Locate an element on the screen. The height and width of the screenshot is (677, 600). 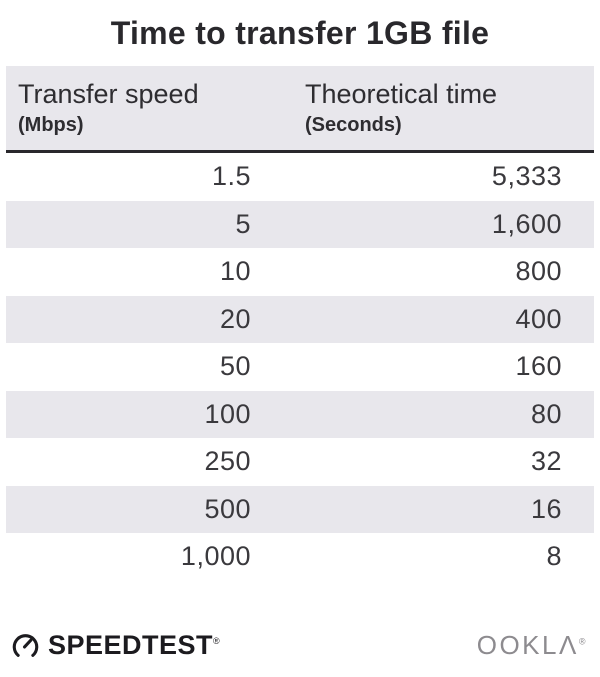
speedtest-logo: SPEEDTEST® is located at coordinates (115, 645).